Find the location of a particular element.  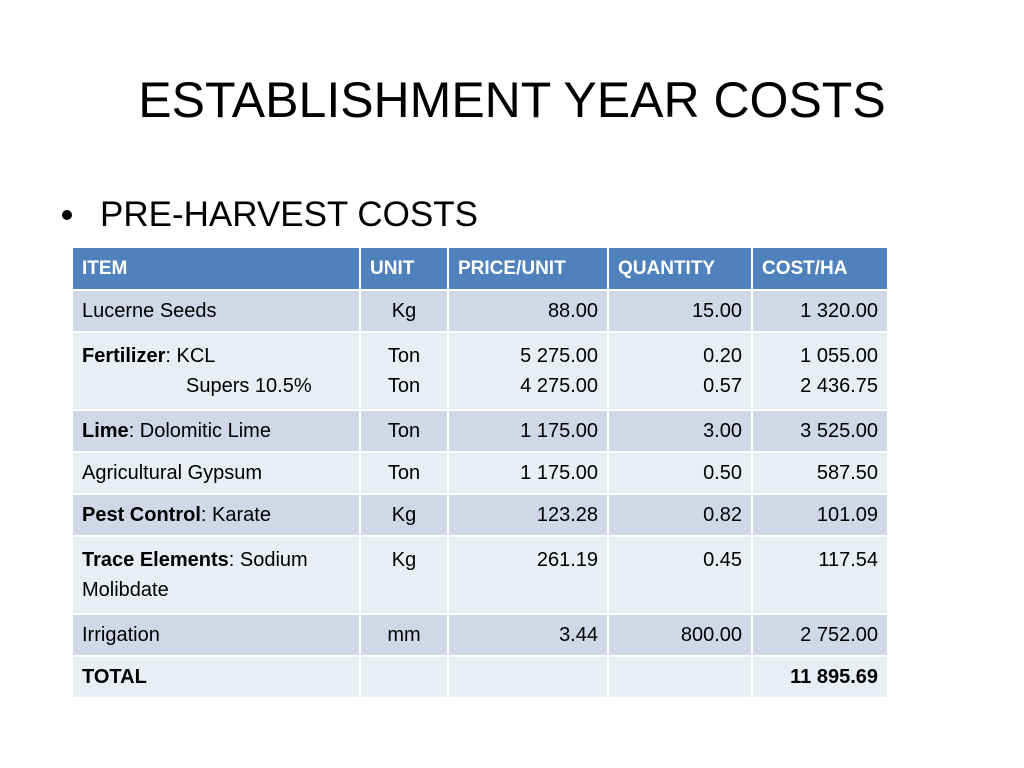

cell-unit: Ton Ton is located at coordinates (404, 371).